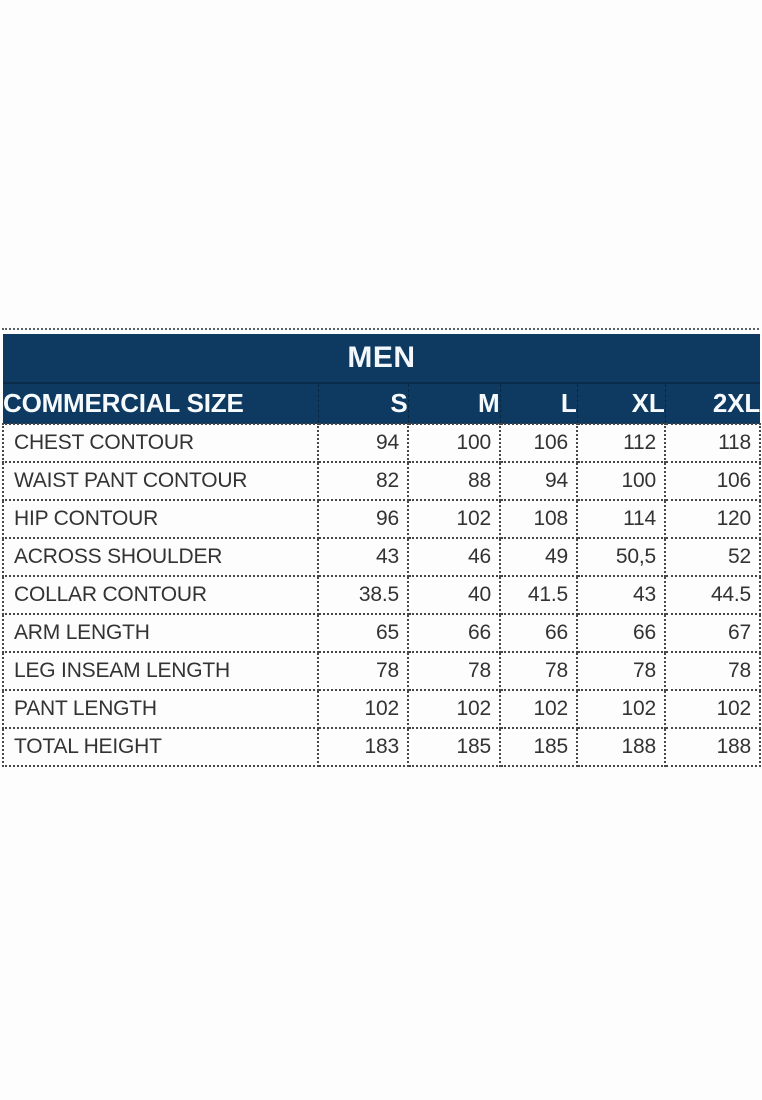 Image resolution: width=762 pixels, height=1100 pixels. I want to click on table-title-row: MEN, so click(382, 359).